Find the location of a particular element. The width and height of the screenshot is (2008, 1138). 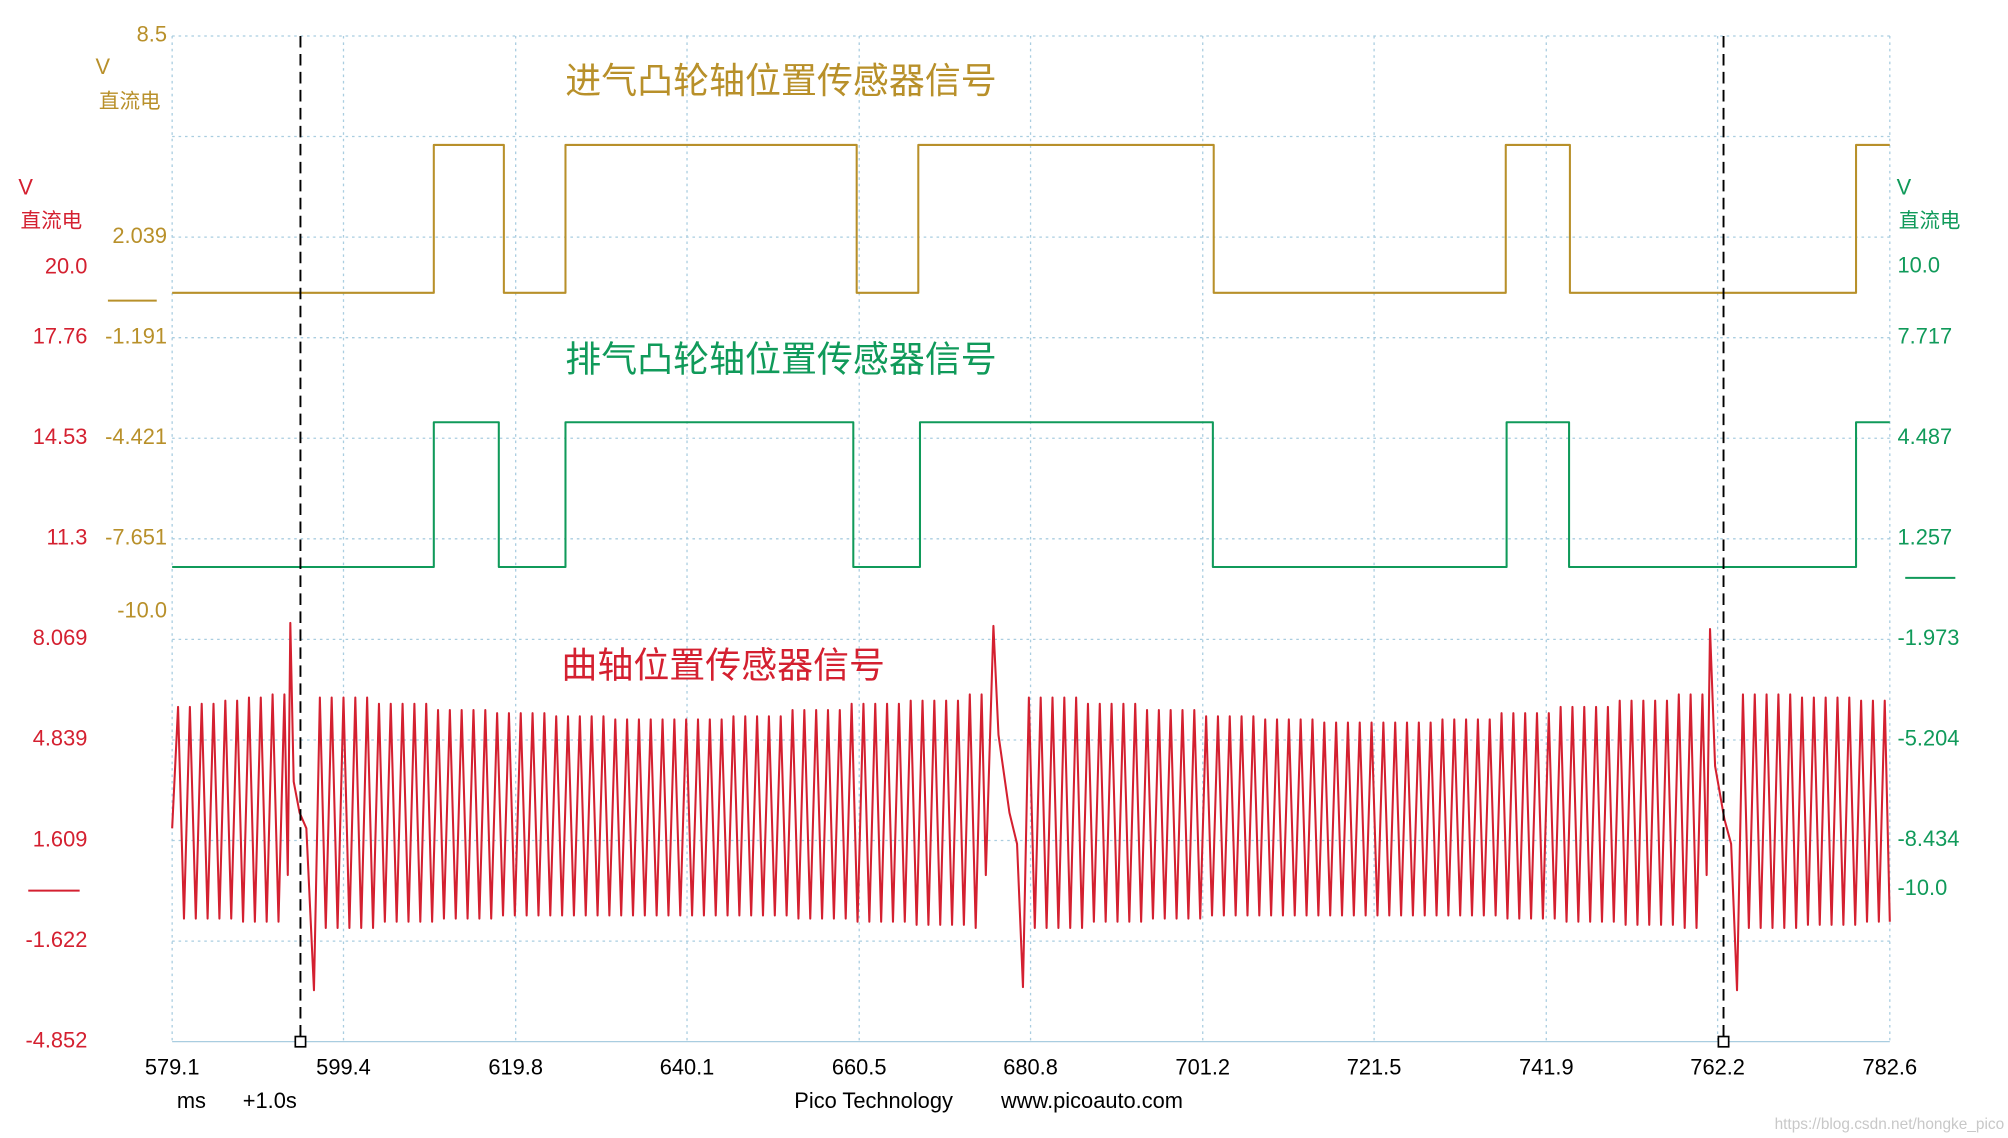

time-offset: +1.0s is located at coordinates (270, 1100).